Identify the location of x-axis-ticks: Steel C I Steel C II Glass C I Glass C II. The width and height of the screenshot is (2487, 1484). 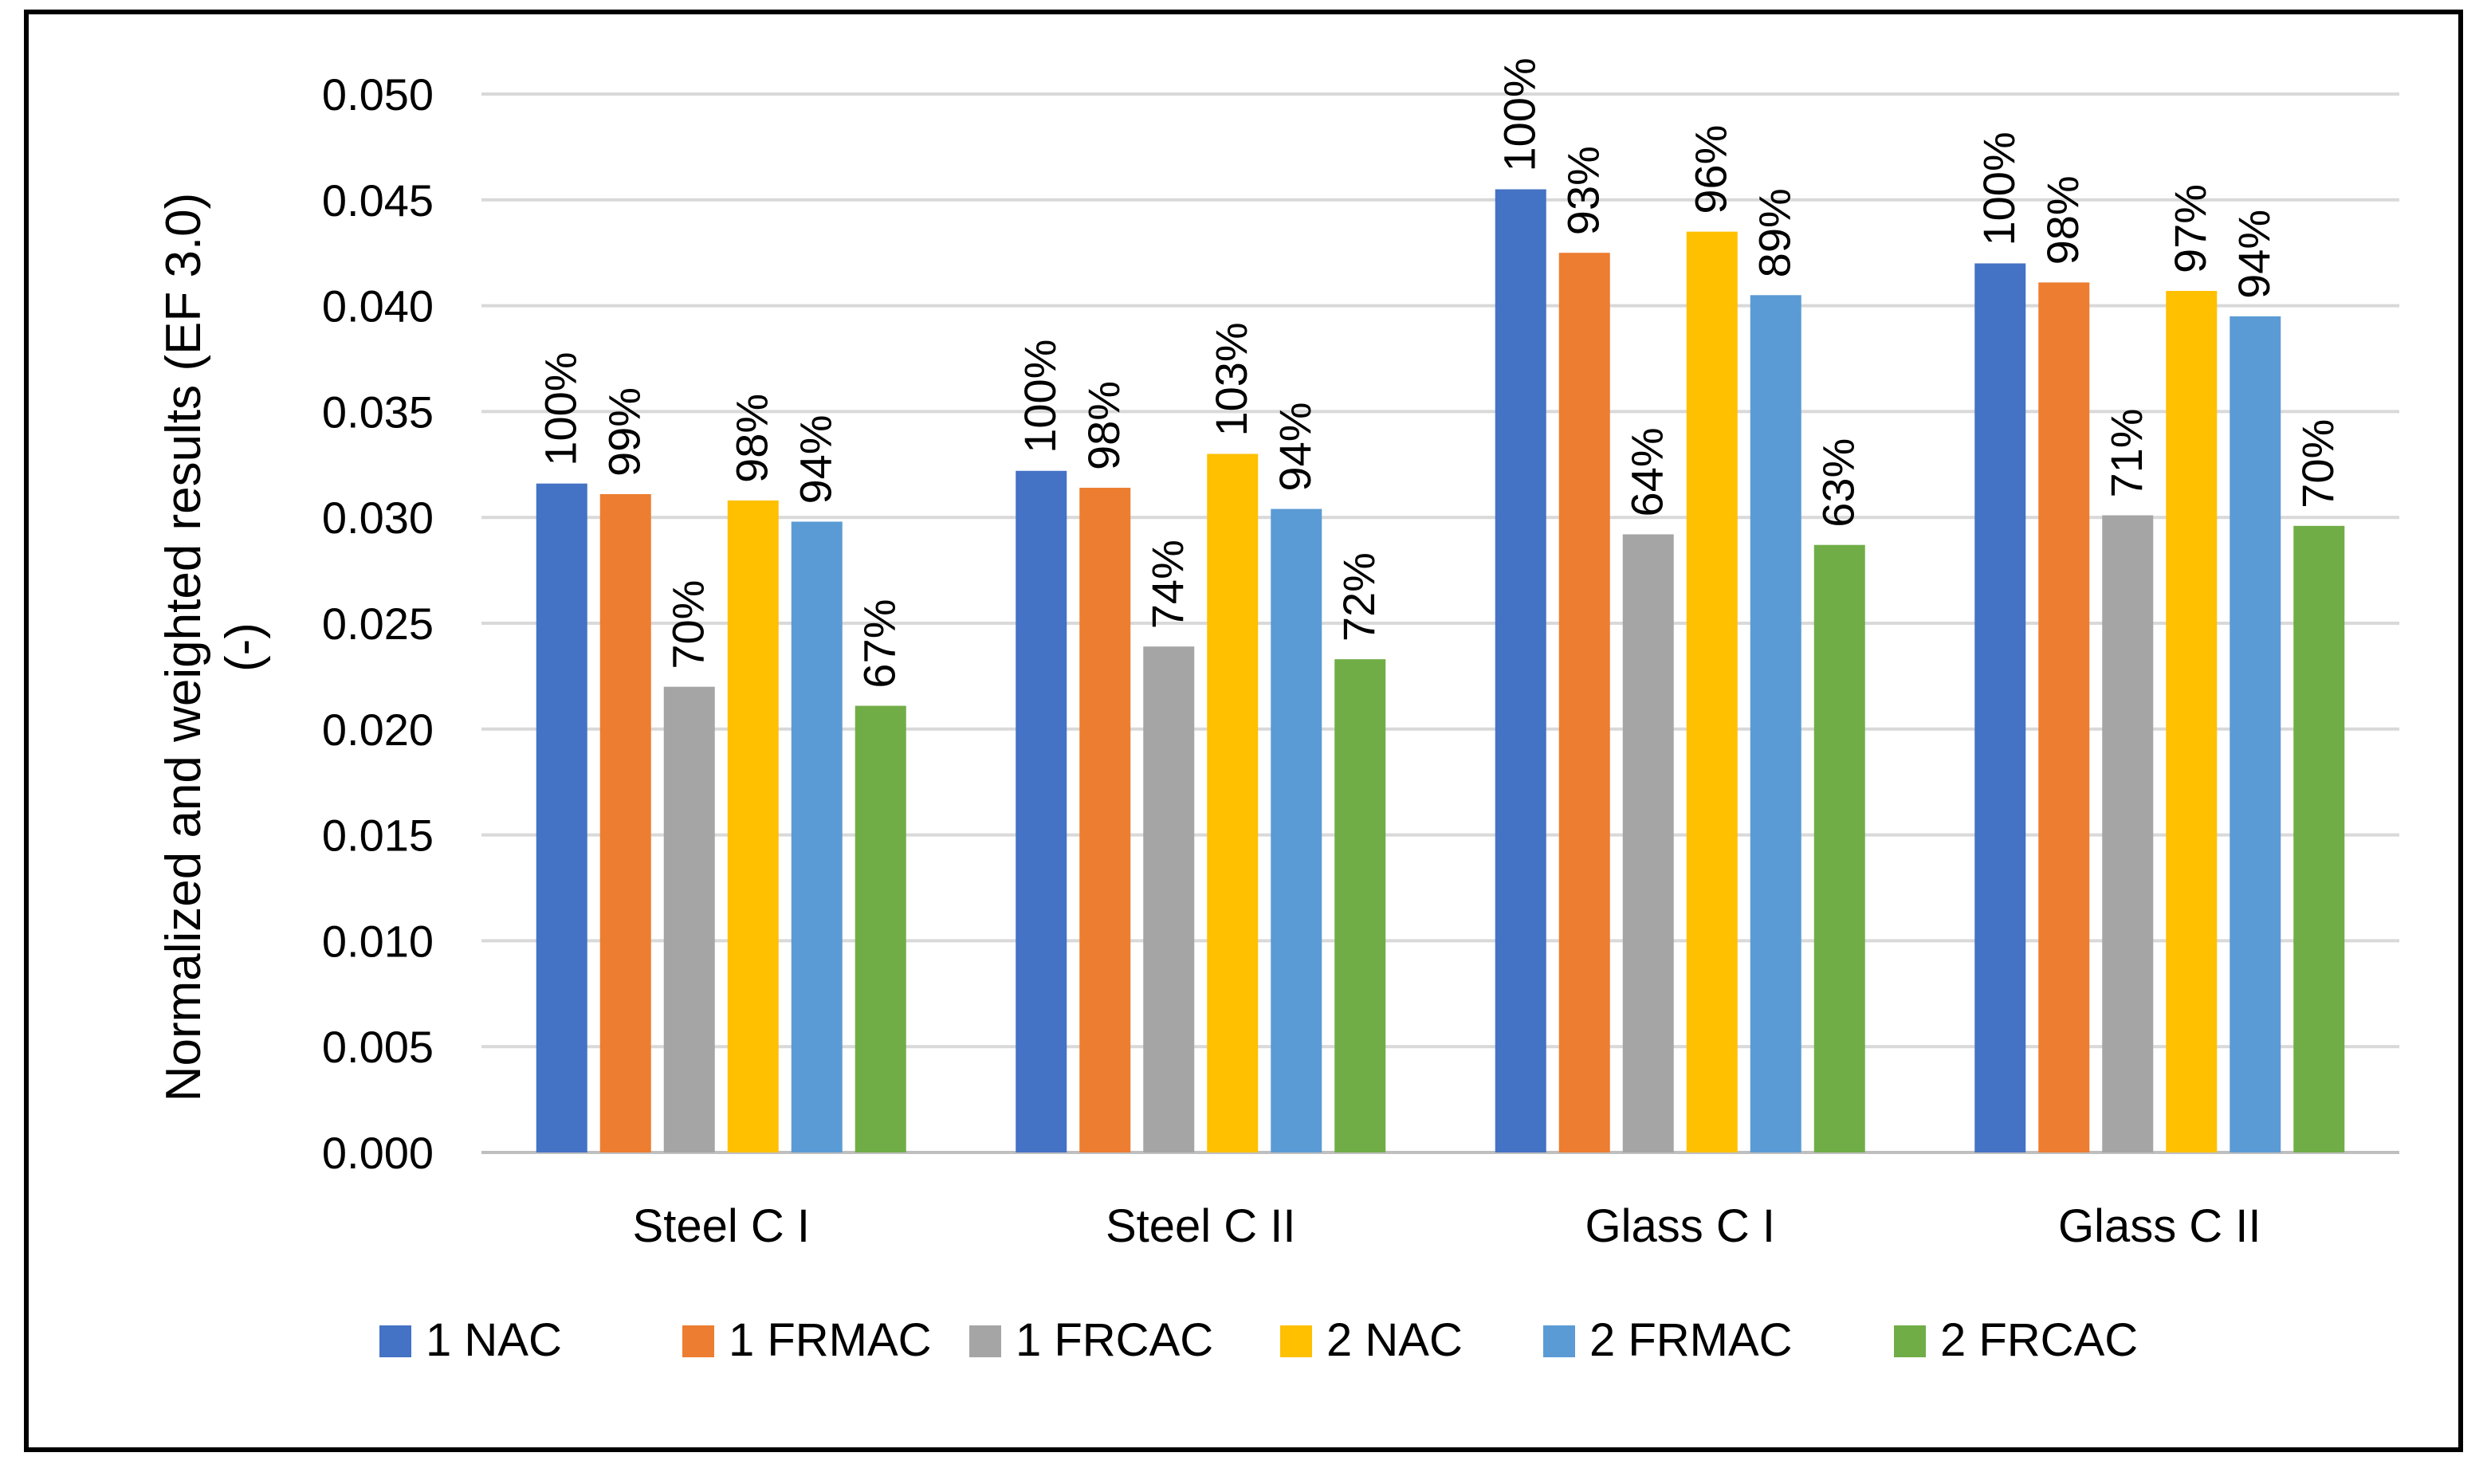
(1447, 1226).